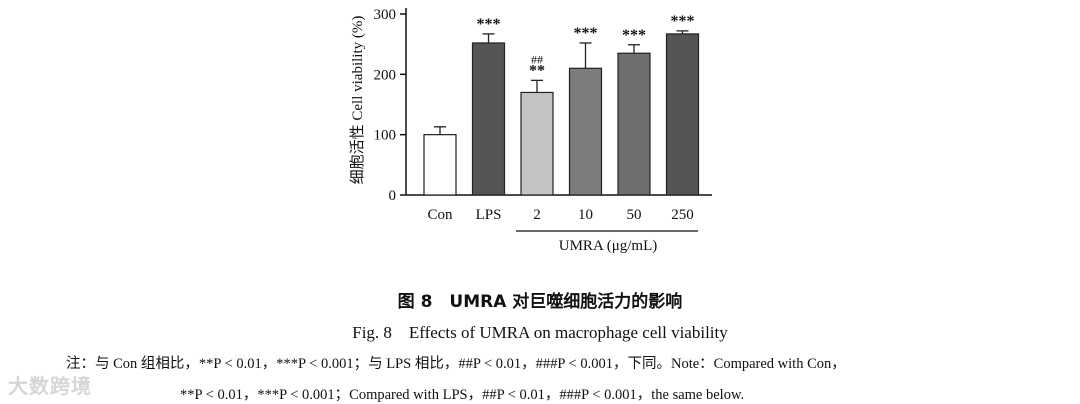 Image resolution: width=1080 pixels, height=404 pixels. Describe the element at coordinates (537, 215) in the screenshot. I see `x-tick-label: 2` at that location.